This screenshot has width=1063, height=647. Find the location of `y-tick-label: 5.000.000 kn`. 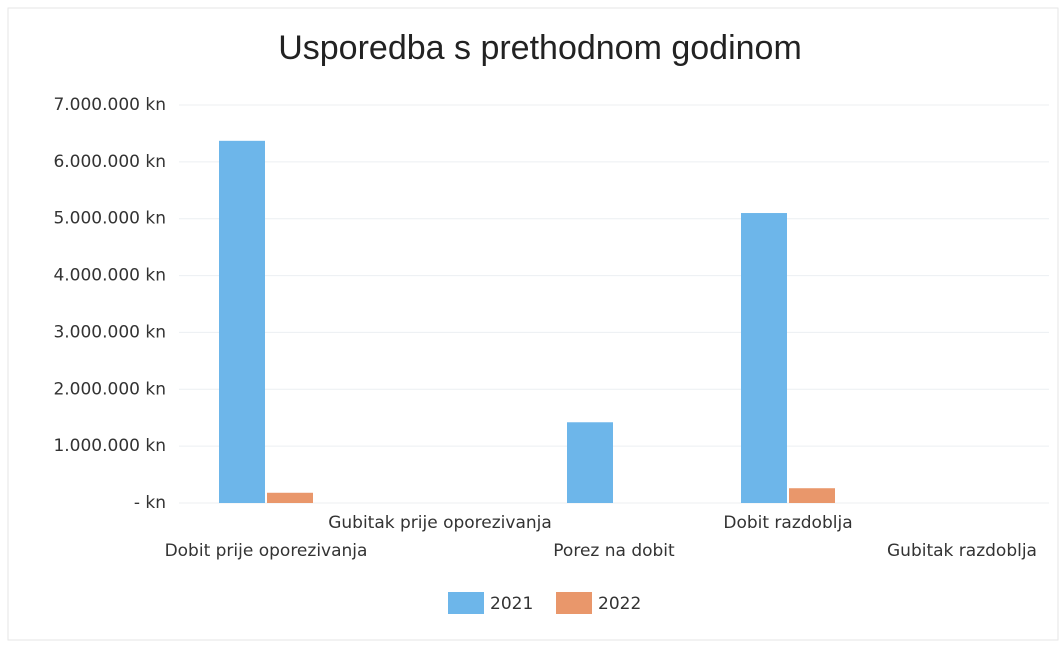

y-tick-label: 5.000.000 kn is located at coordinates (109, 219).